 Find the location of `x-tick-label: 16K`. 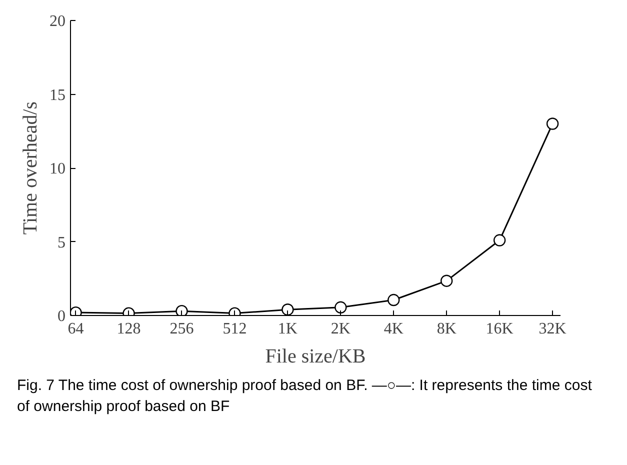

x-tick-label: 16K is located at coordinates (500, 329).